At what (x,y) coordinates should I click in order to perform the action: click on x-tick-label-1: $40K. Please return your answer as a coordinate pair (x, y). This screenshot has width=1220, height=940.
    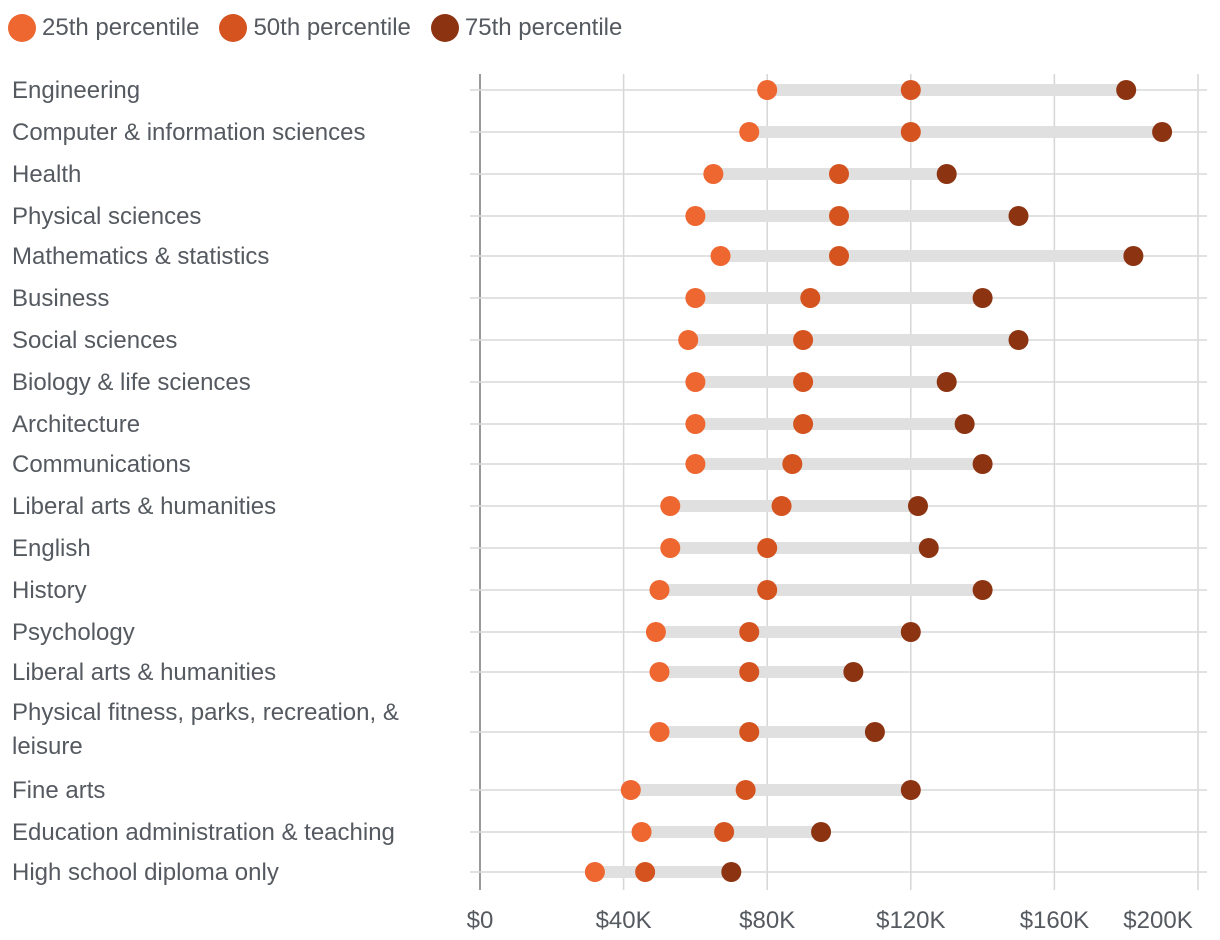
    Looking at the image, I should click on (624, 920).